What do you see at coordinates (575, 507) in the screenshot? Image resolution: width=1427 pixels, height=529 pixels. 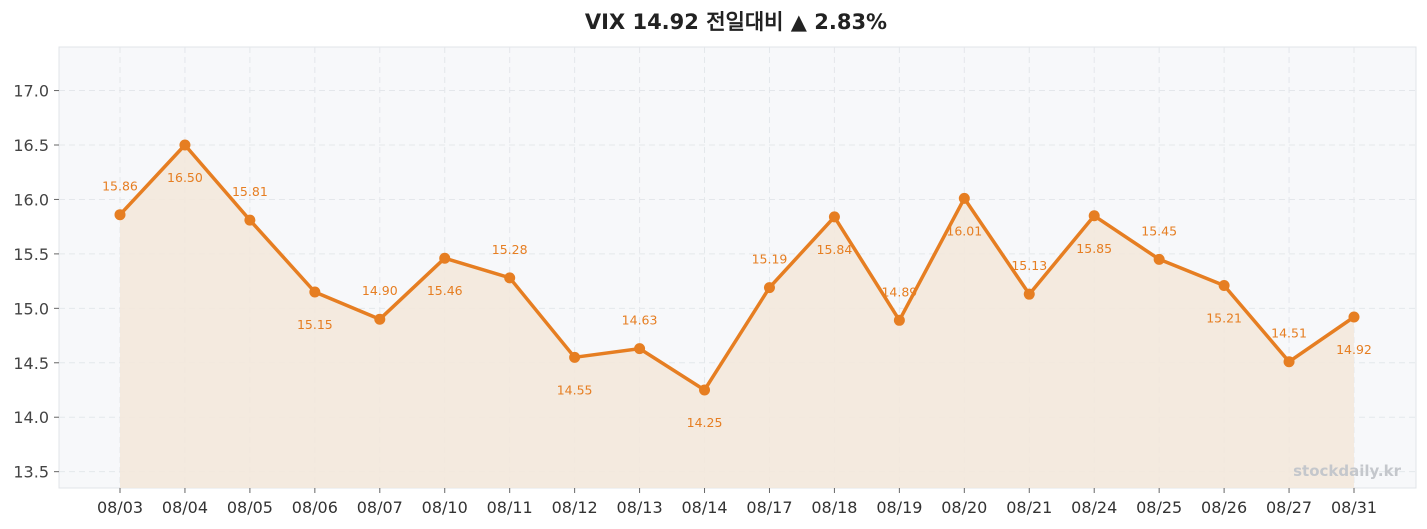 I see `x-tick-label: 08/12` at bounding box center [575, 507].